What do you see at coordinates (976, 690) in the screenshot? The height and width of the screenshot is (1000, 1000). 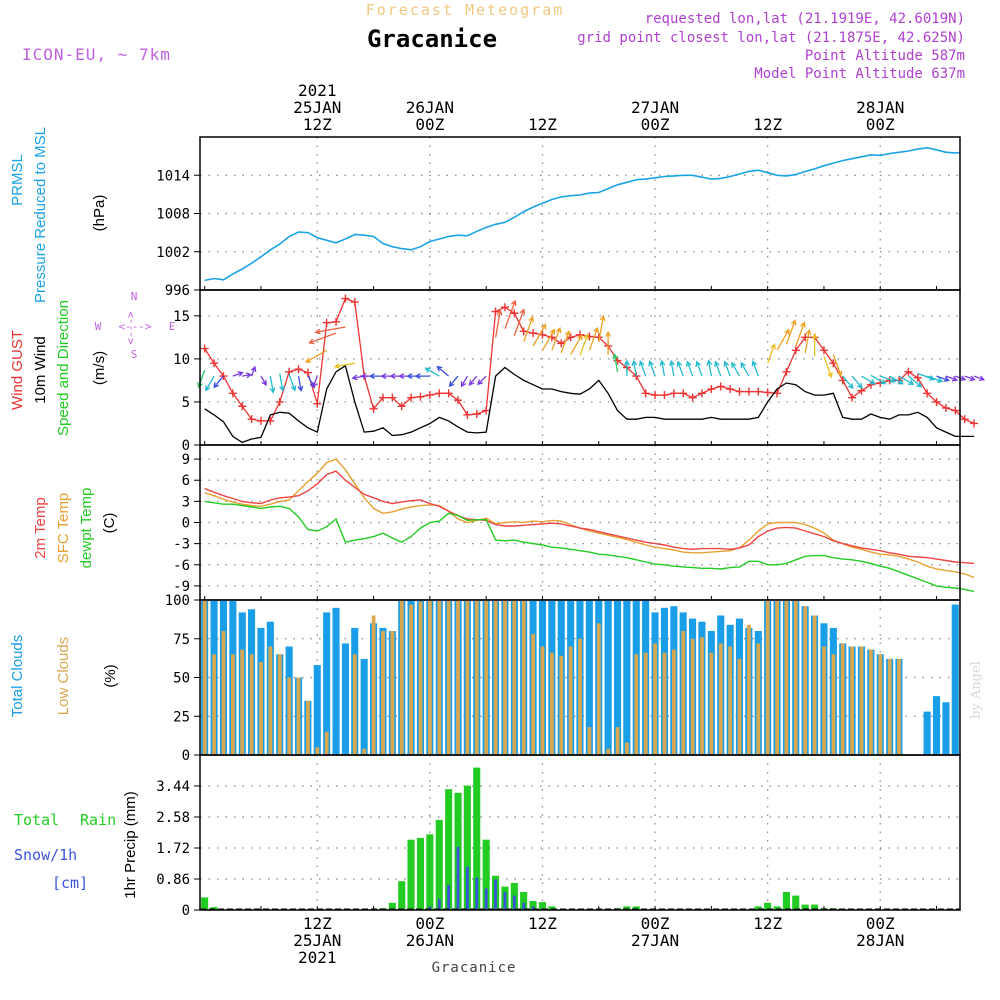 I see `credit-text: by Angel` at bounding box center [976, 690].